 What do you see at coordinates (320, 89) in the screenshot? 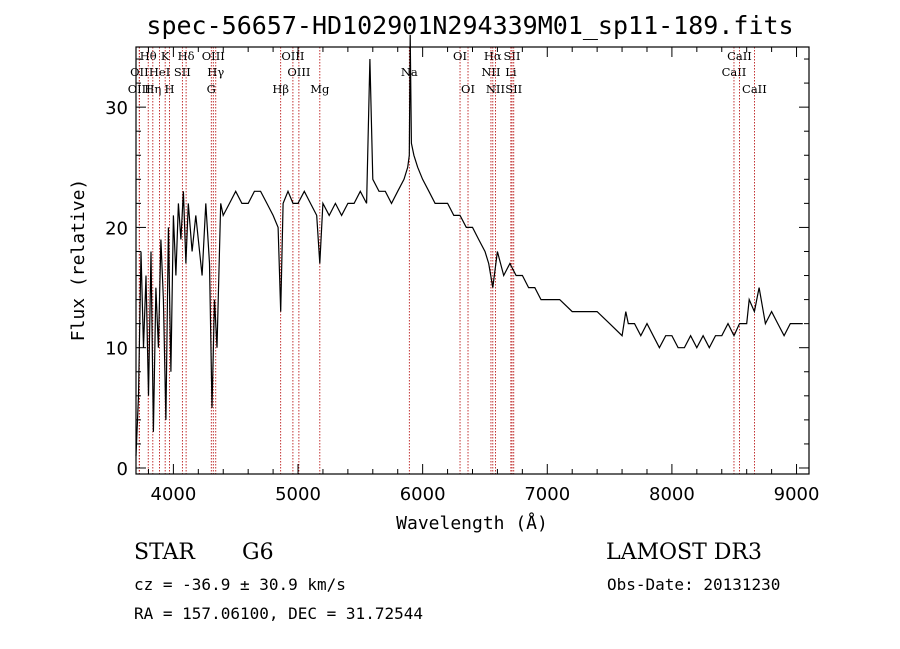
I see `line-label-15: Mg` at bounding box center [320, 89].